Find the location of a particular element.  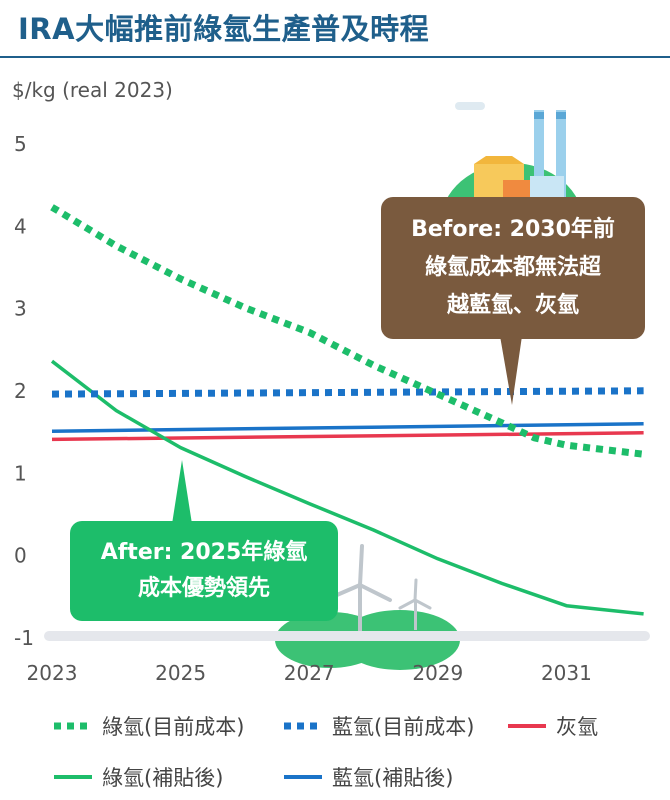

x-tick-label: 2027 is located at coordinates (309, 673).